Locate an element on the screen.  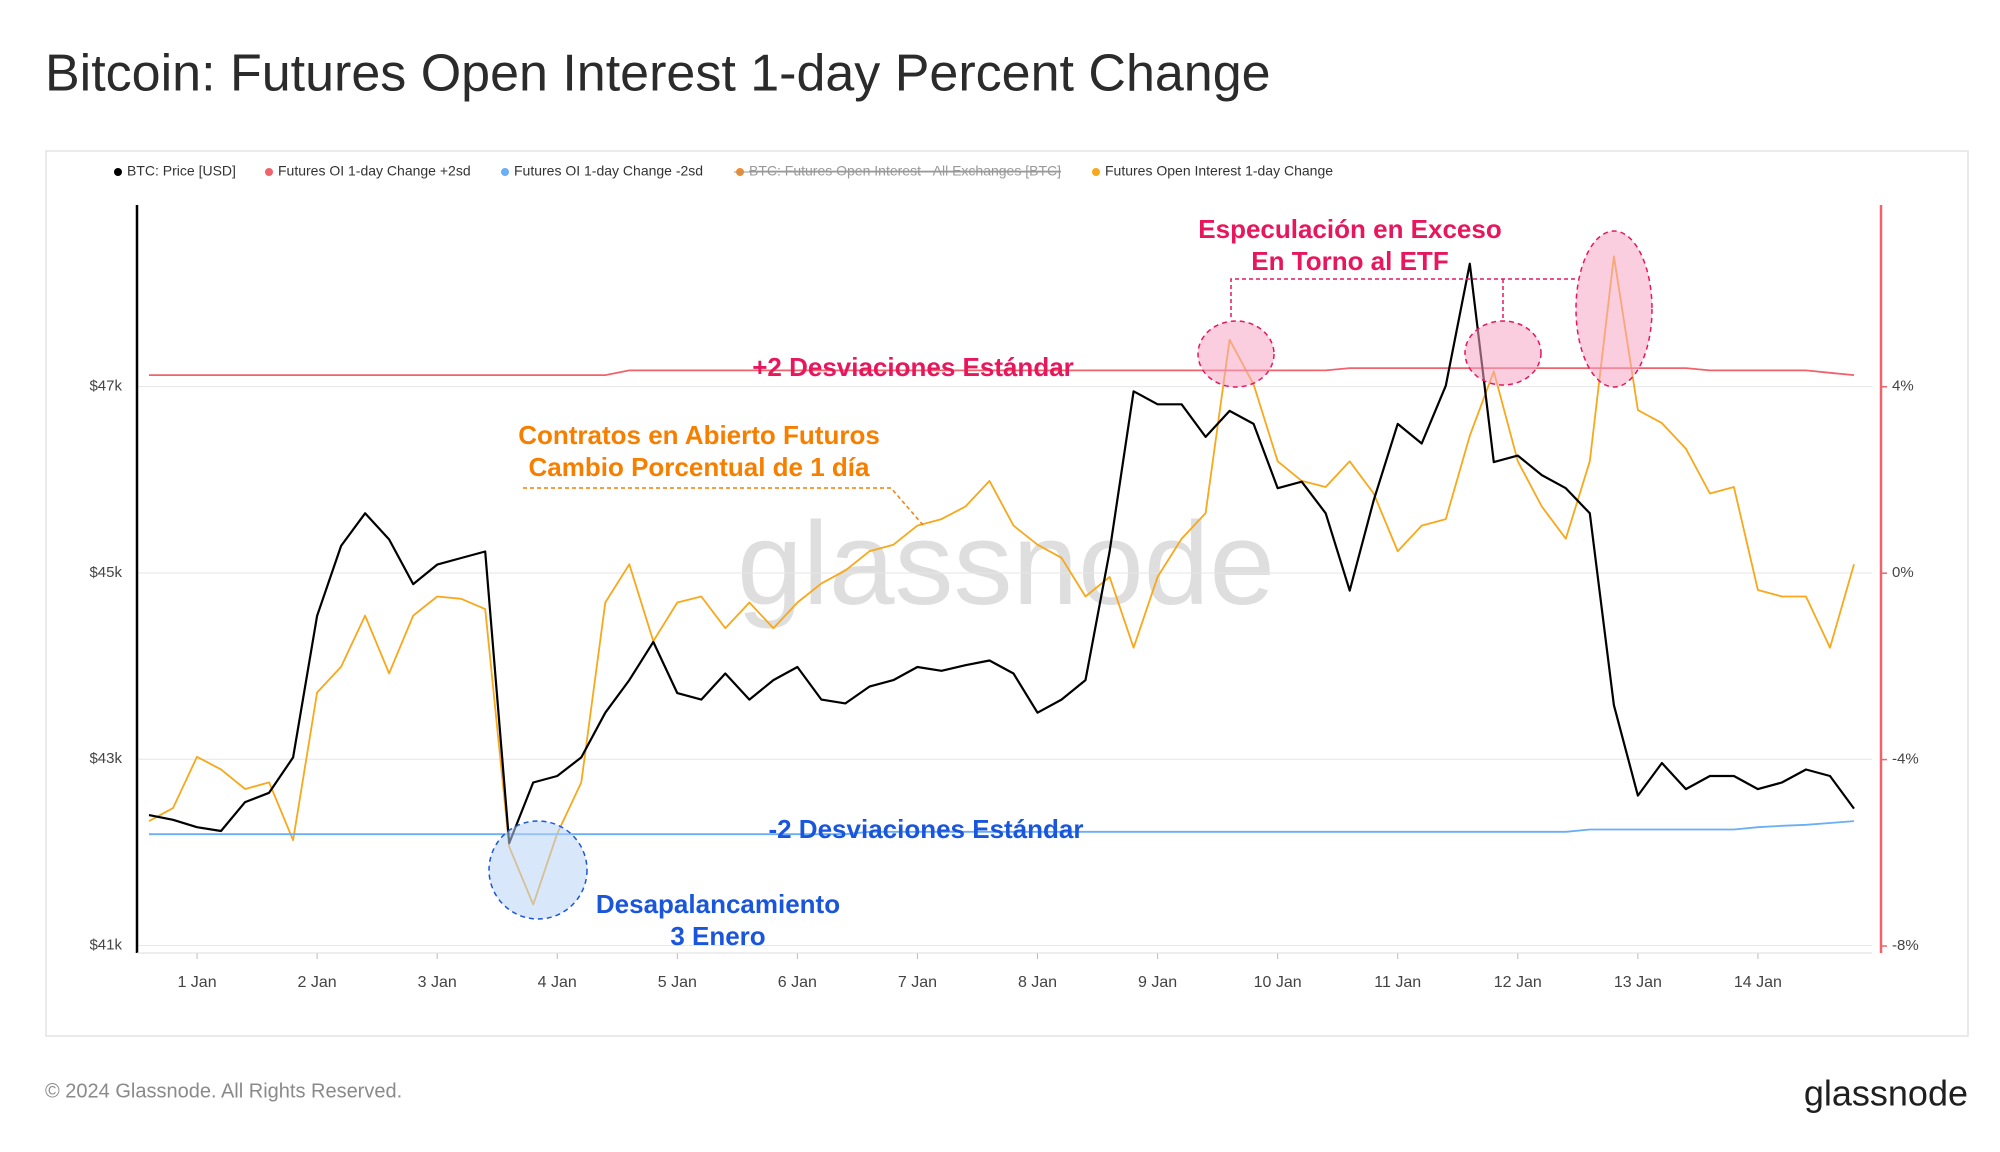
x-tick-label: 2 Jan is located at coordinates (317, 982).